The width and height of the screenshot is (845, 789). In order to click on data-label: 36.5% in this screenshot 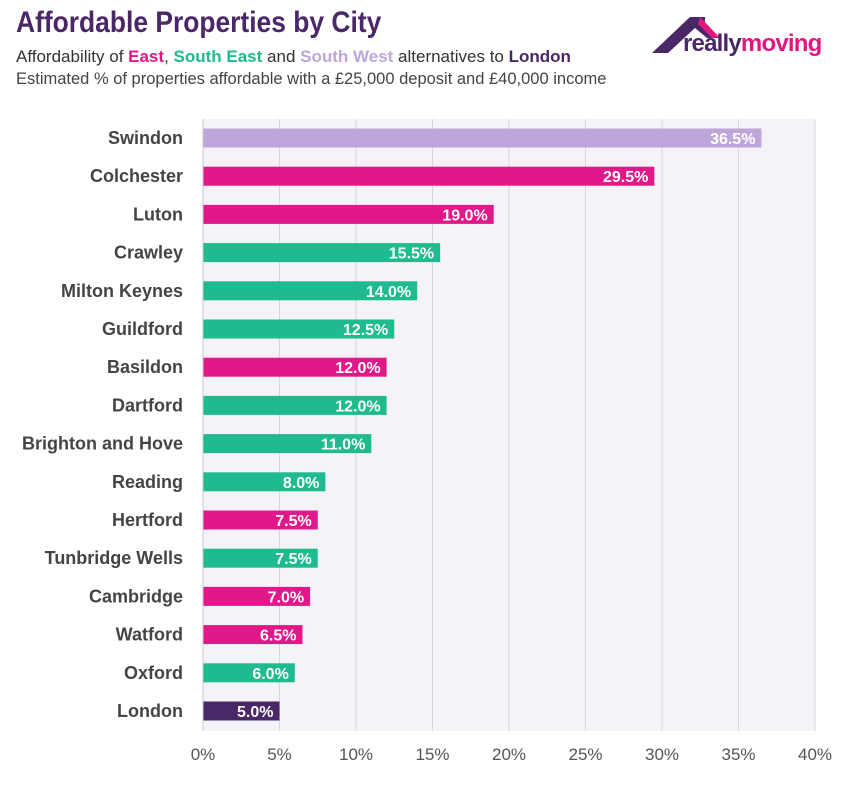, I will do `click(732, 139)`.